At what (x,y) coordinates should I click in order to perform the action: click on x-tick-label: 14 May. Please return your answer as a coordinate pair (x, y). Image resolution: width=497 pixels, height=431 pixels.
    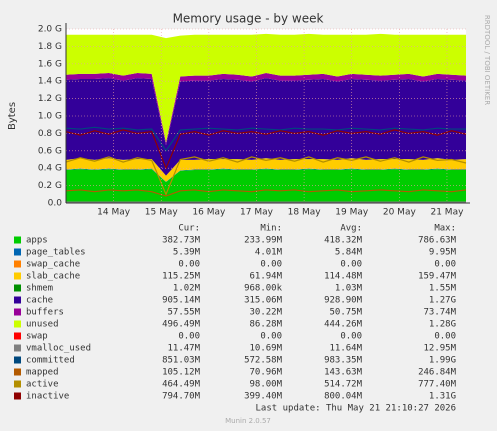
    Looking at the image, I should click on (114, 213).